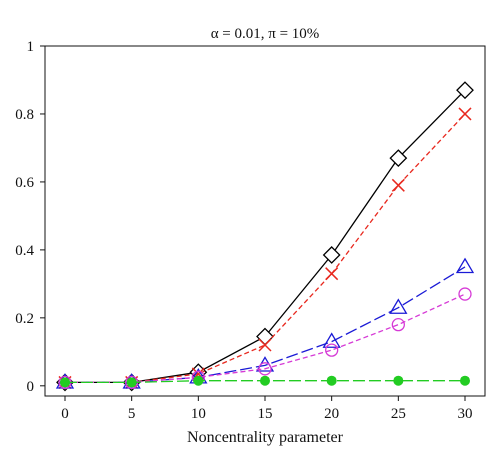 Image resolution: width=500 pixels, height=465 pixels. What do you see at coordinates (265, 437) in the screenshot?
I see `x-axis-title: Noncentrality parameter` at bounding box center [265, 437].